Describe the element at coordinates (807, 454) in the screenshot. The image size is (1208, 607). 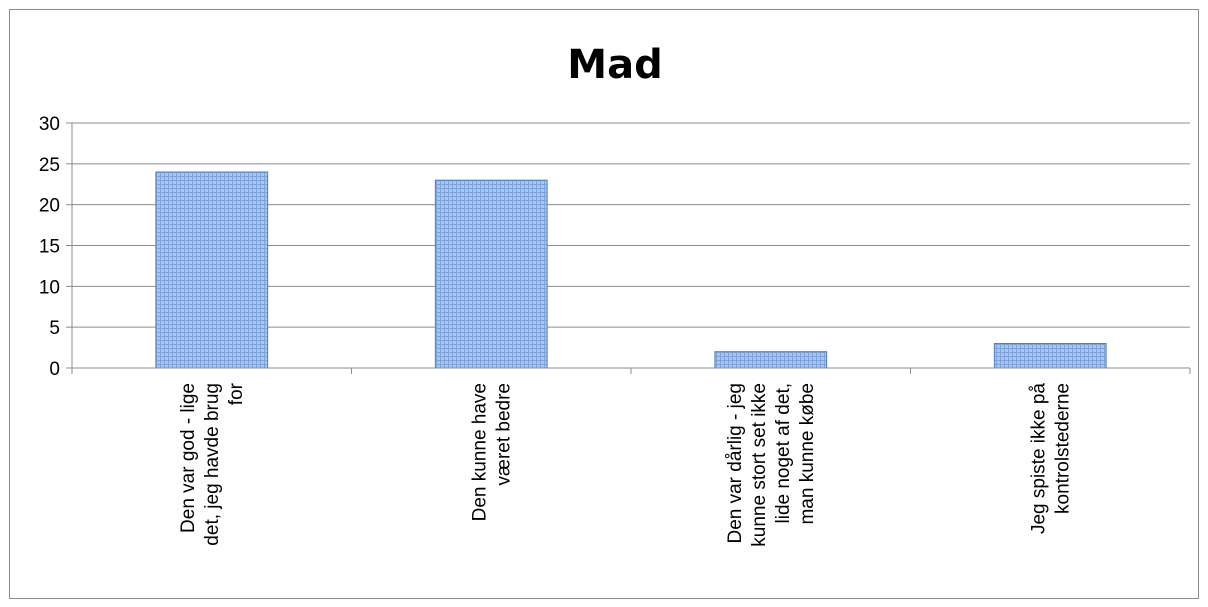
I see `x-category-label: man kunne købe` at that location.